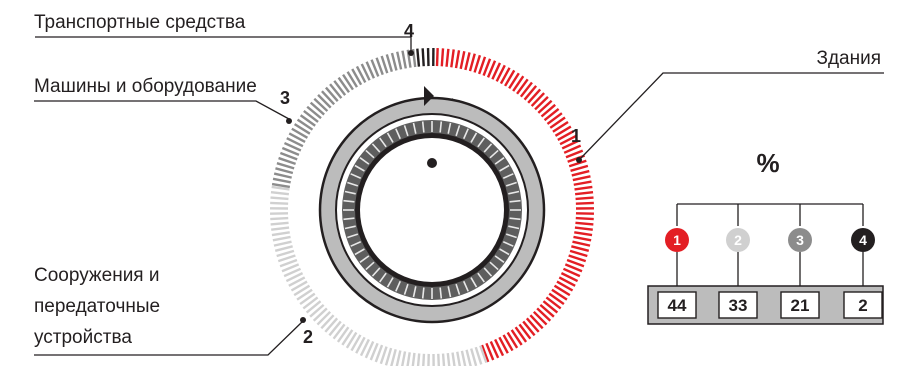  I want to click on slice-number-3: 3, so click(285, 98).